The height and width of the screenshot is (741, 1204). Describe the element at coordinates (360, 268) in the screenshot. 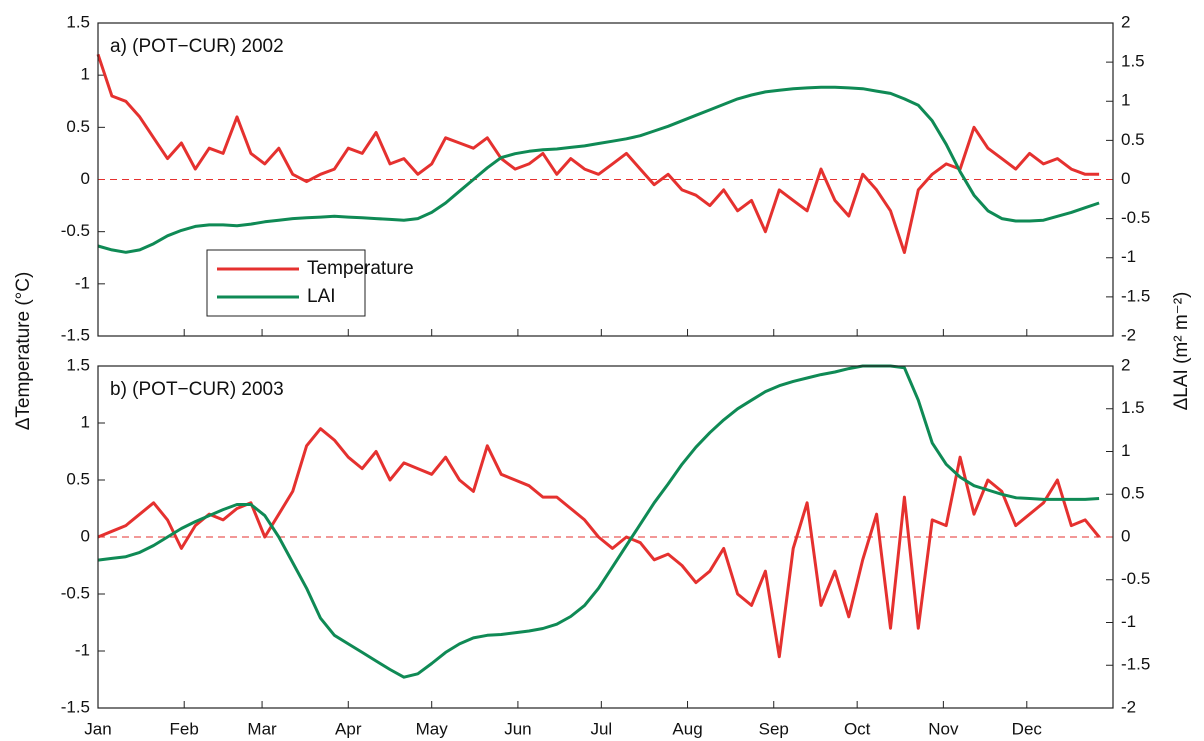

I see `legend-label: Temperature` at that location.